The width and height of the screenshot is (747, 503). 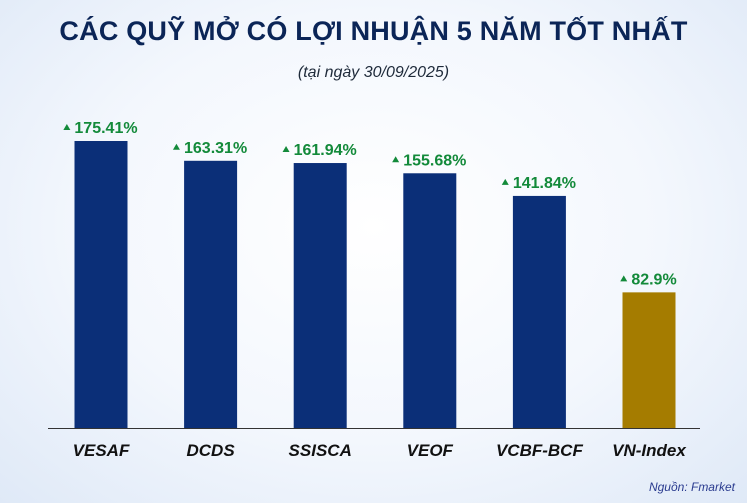 What do you see at coordinates (105, 128) in the screenshot?
I see `data-label: 175.41%` at bounding box center [105, 128].